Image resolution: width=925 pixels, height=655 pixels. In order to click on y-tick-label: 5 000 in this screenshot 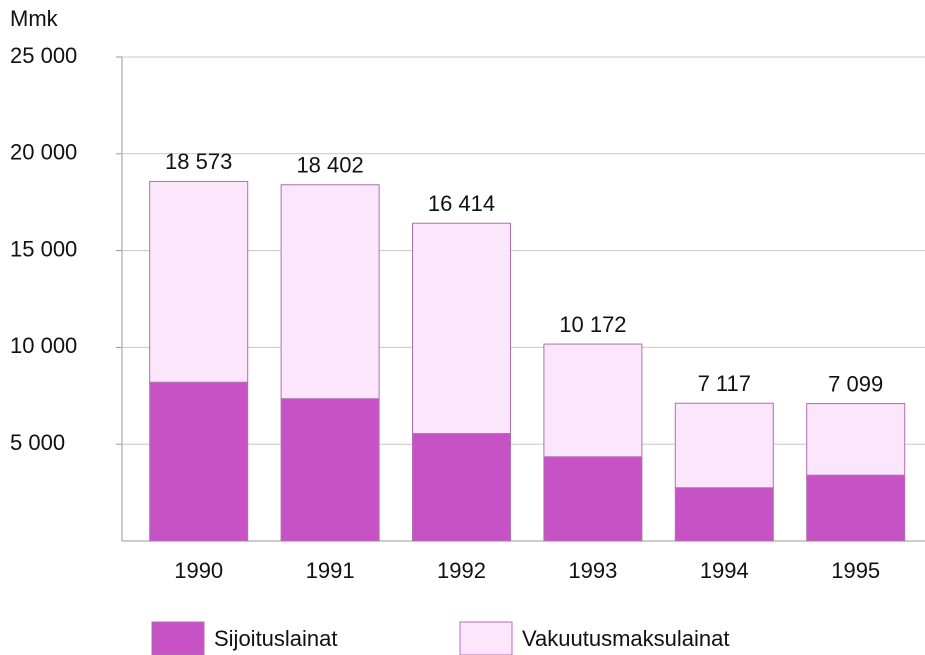, I will do `click(37, 442)`.